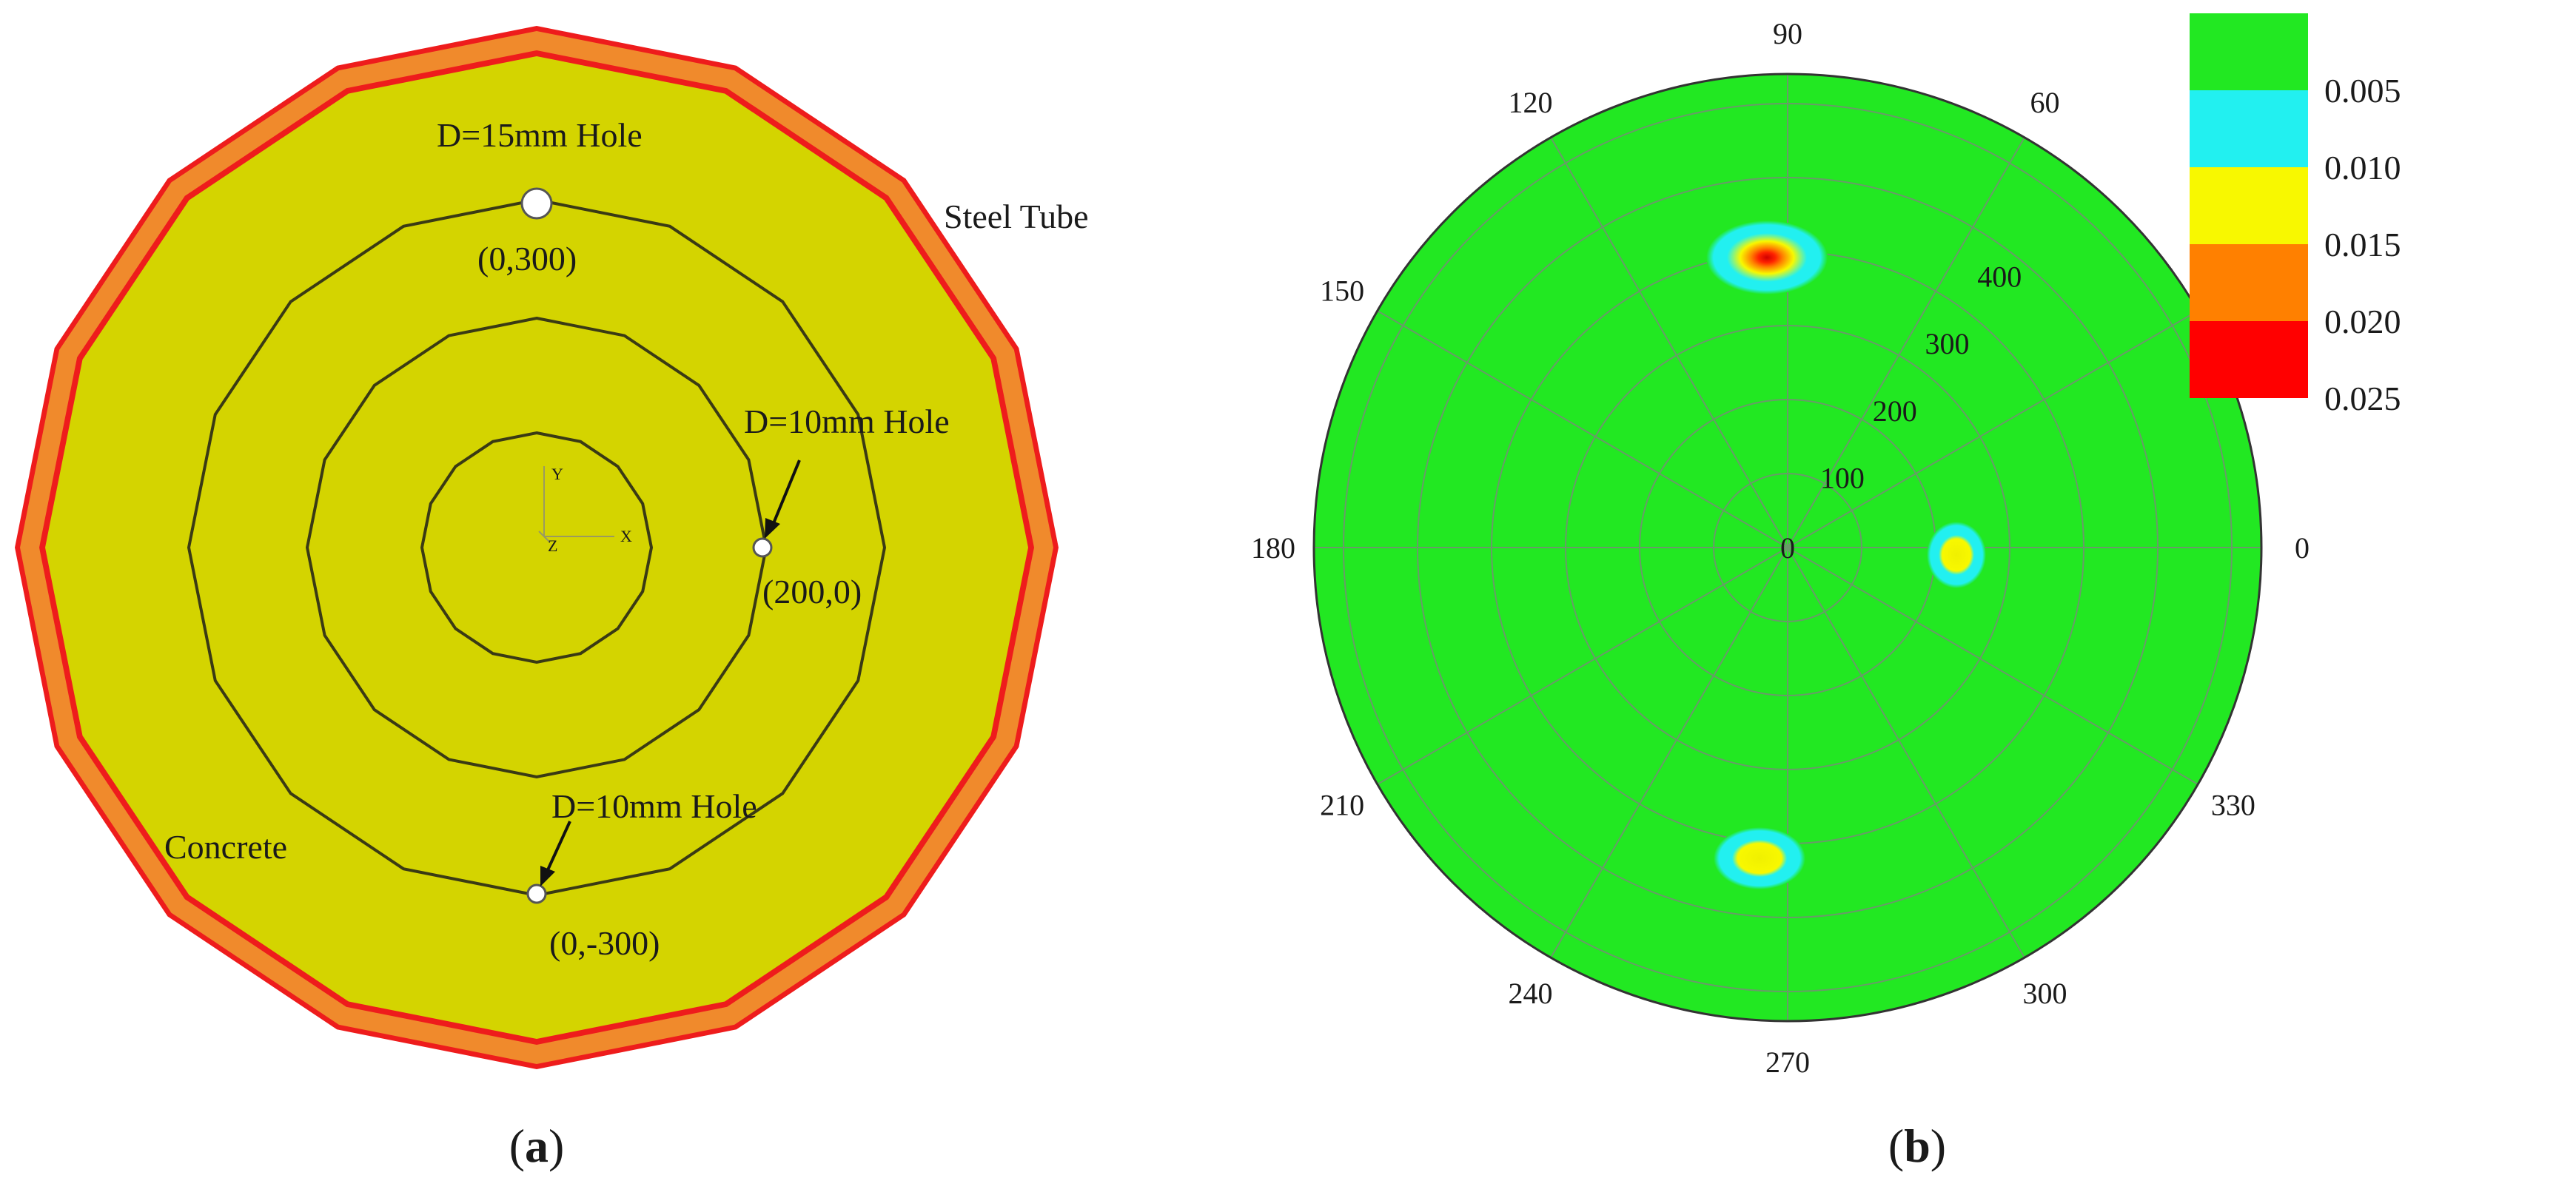 This screenshot has height=1195, width=2576. Describe the element at coordinates (557, 474) in the screenshot. I see `axis-y-label: Y` at that location.